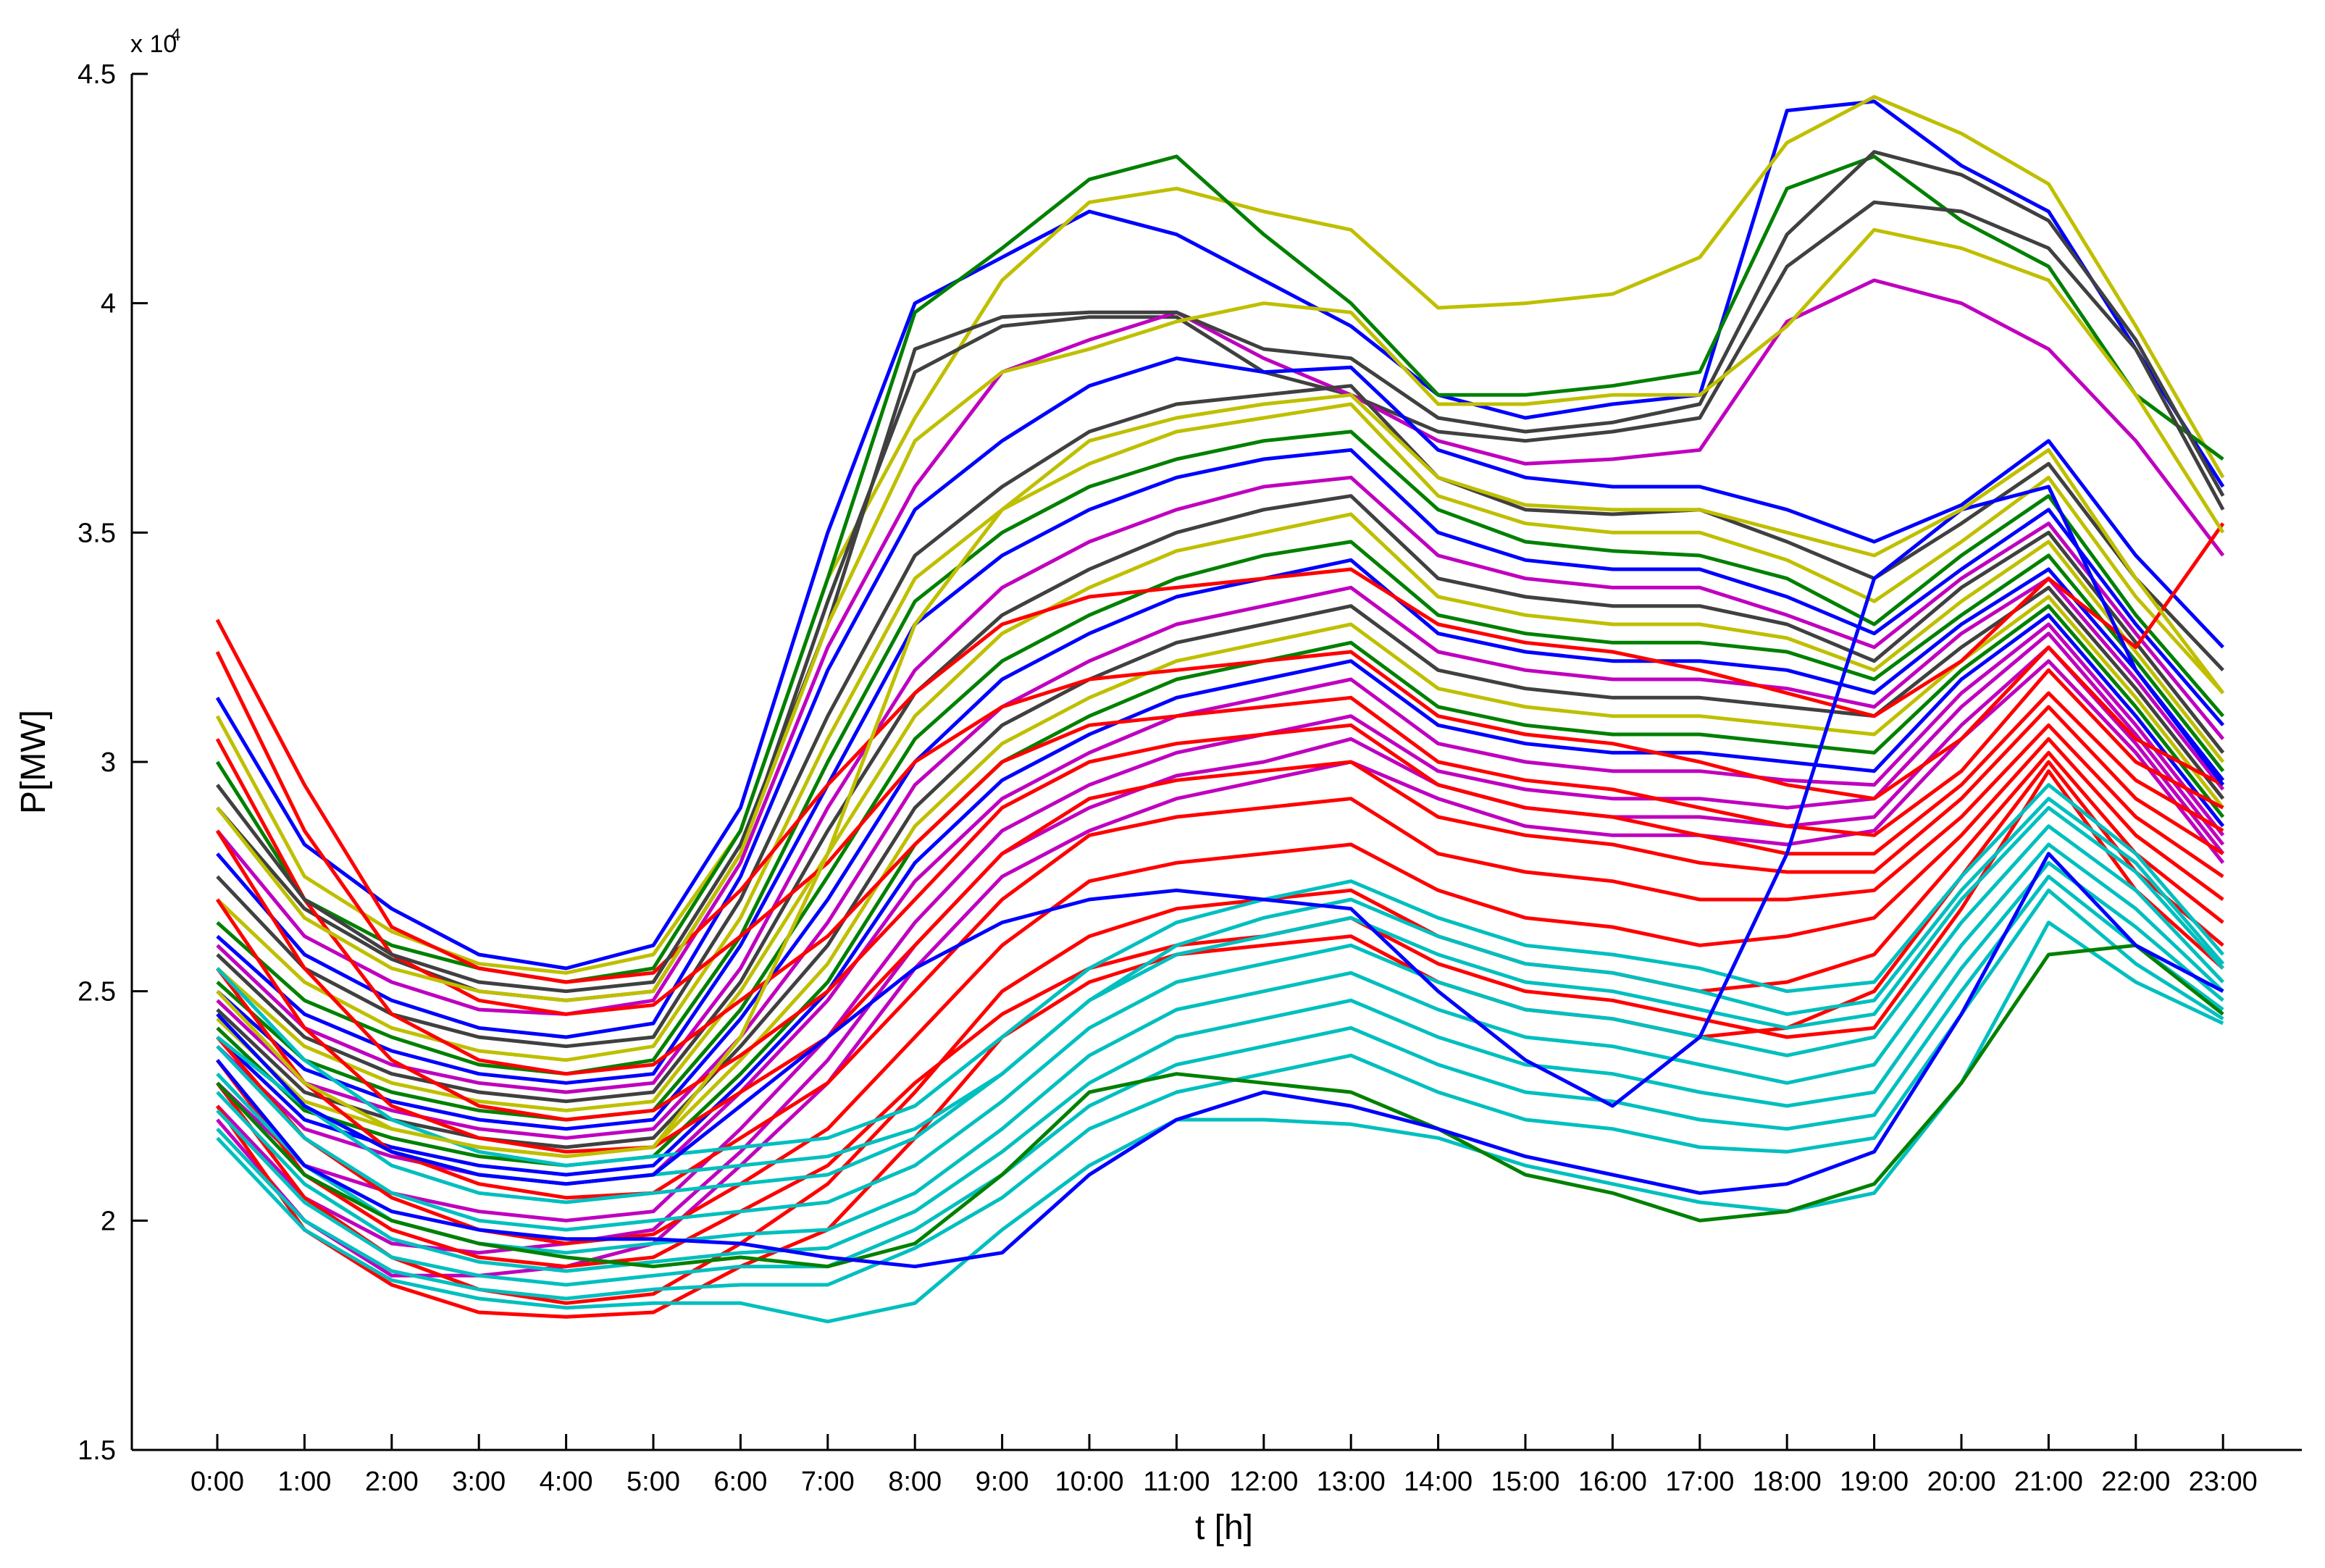 The width and height of the screenshot is (2325, 1568). What do you see at coordinates (217, 1482) in the screenshot?
I see `x-tick-label: 0:00` at bounding box center [217, 1482].